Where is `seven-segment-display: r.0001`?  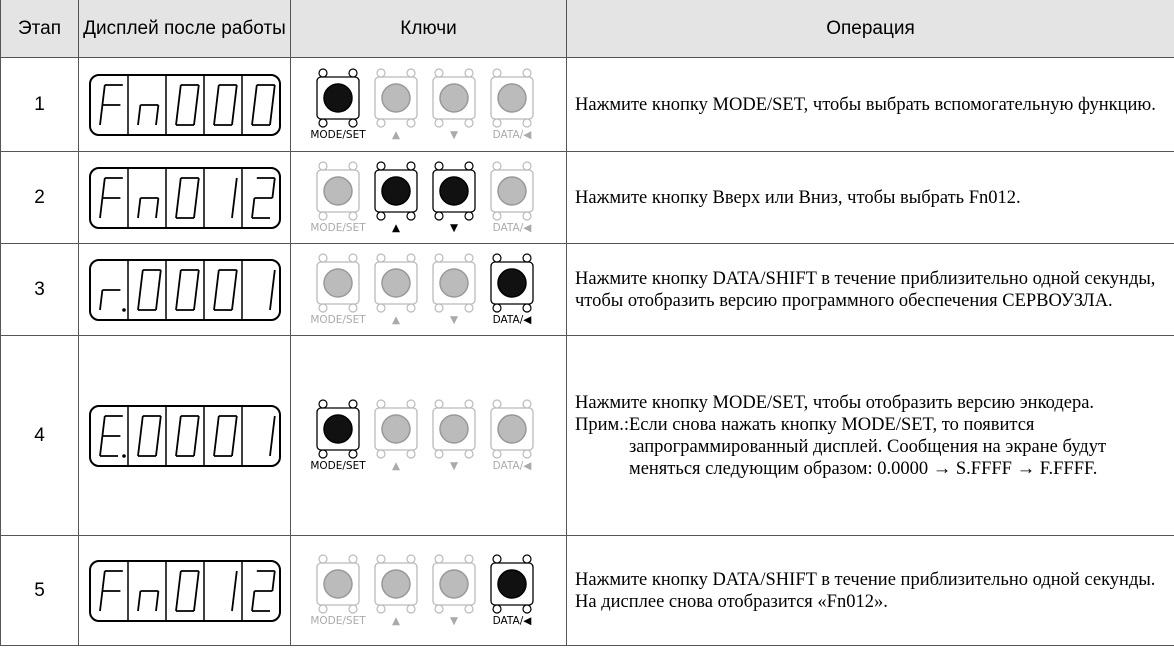
seven-segment-display: r.0001 is located at coordinates (184, 289).